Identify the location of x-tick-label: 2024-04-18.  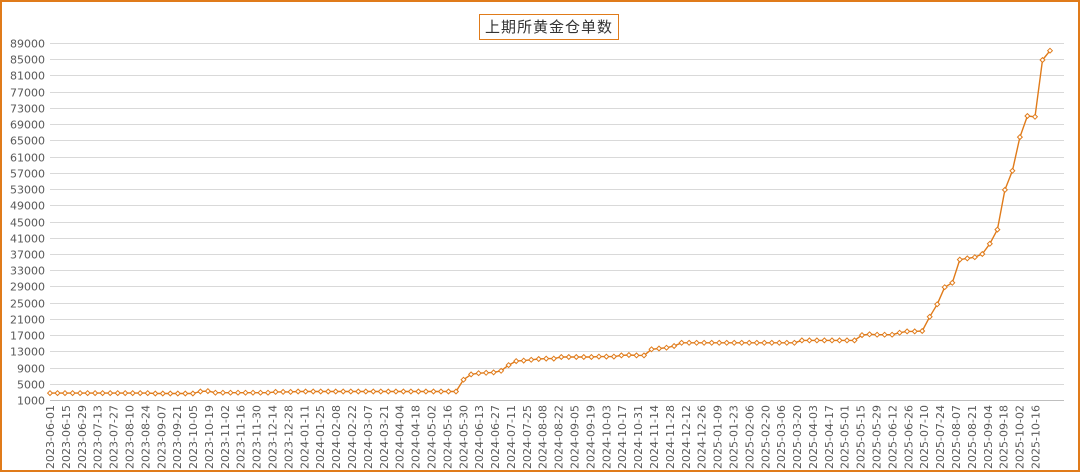
(416, 437).